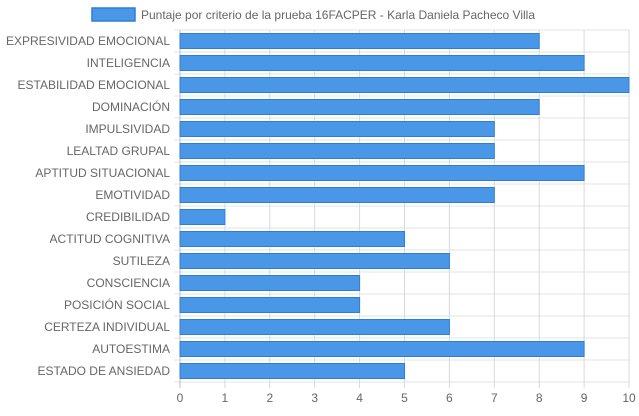  Describe the element at coordinates (225, 398) in the screenshot. I see `x-tick-label: 1` at that location.